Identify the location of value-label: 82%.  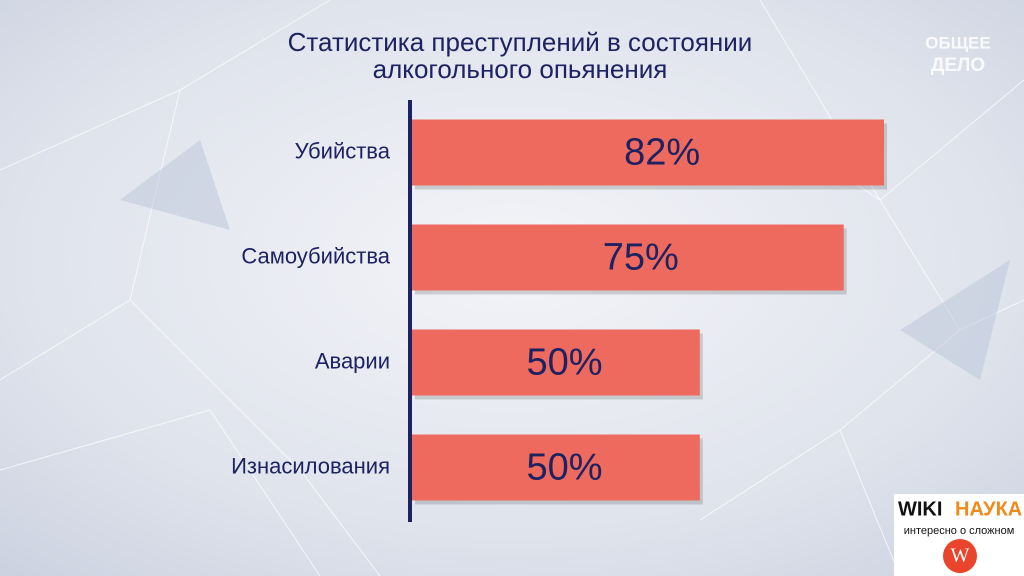
(662, 153).